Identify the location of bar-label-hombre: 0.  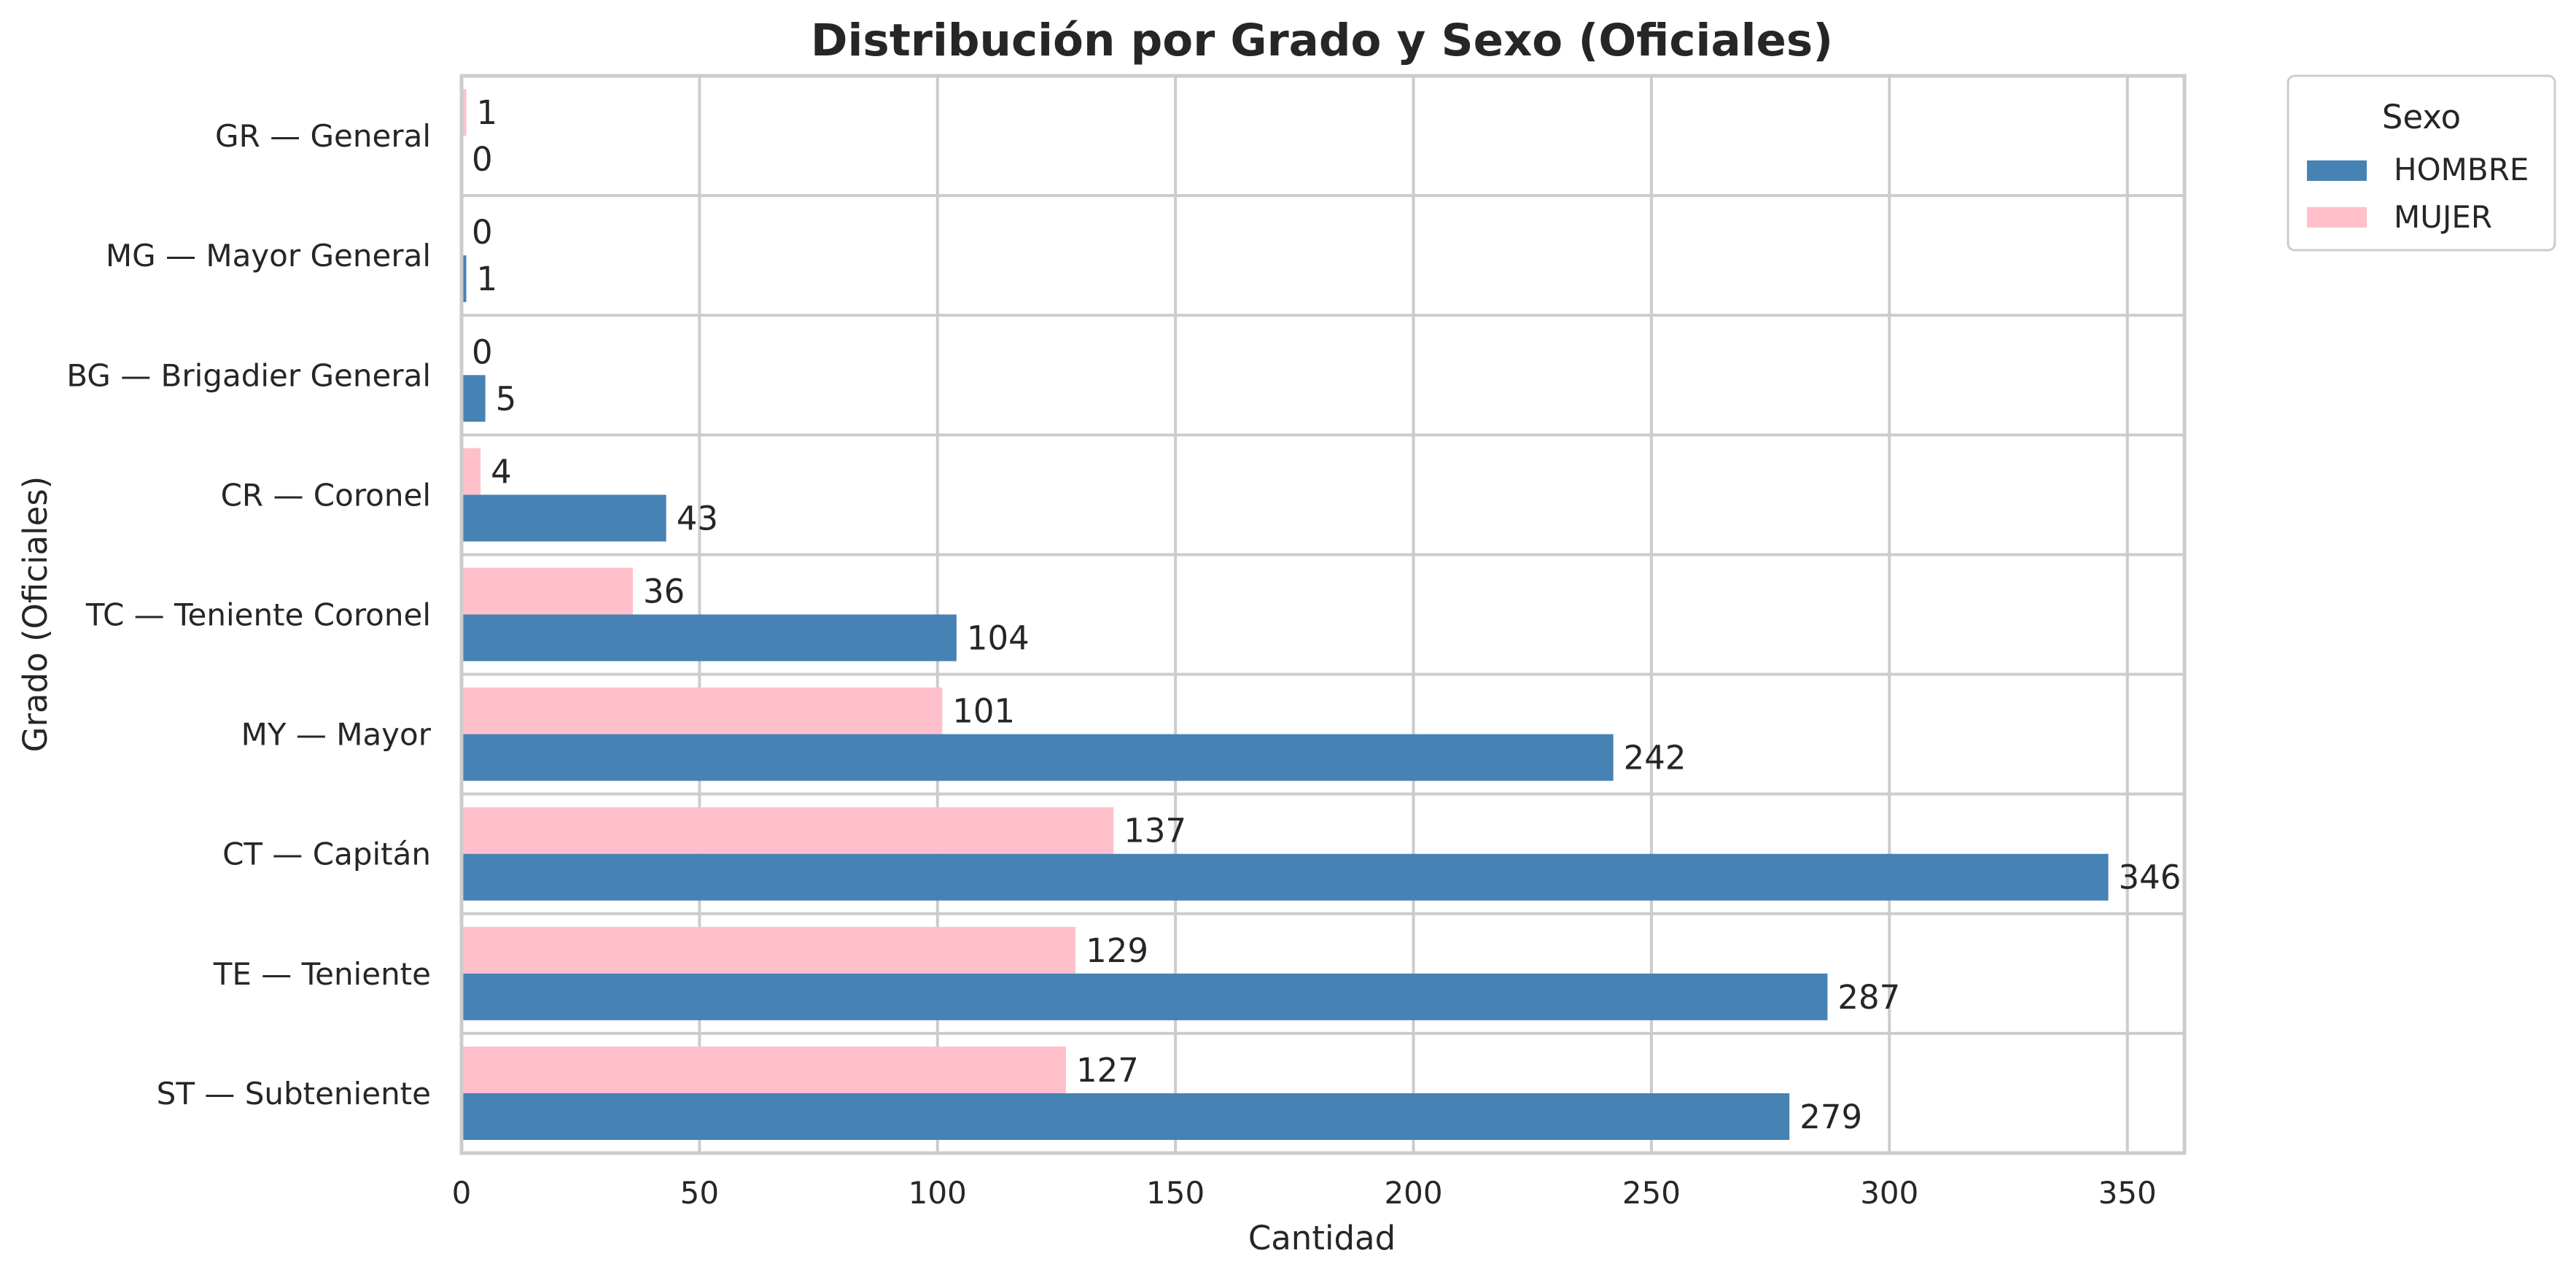
(483, 159).